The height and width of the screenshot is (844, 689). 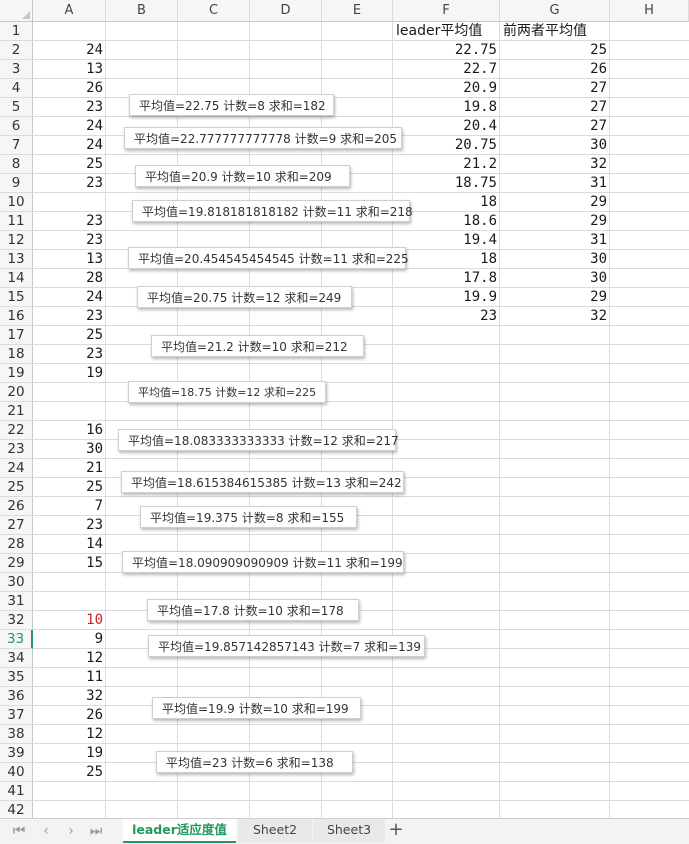 What do you see at coordinates (16, 392) in the screenshot?
I see `row-header-20: 20` at bounding box center [16, 392].